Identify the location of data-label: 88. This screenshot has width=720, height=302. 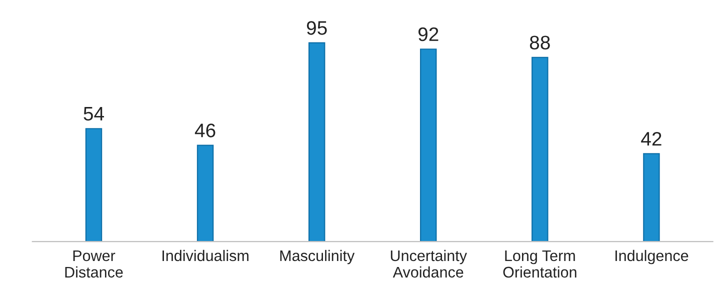
(540, 43).